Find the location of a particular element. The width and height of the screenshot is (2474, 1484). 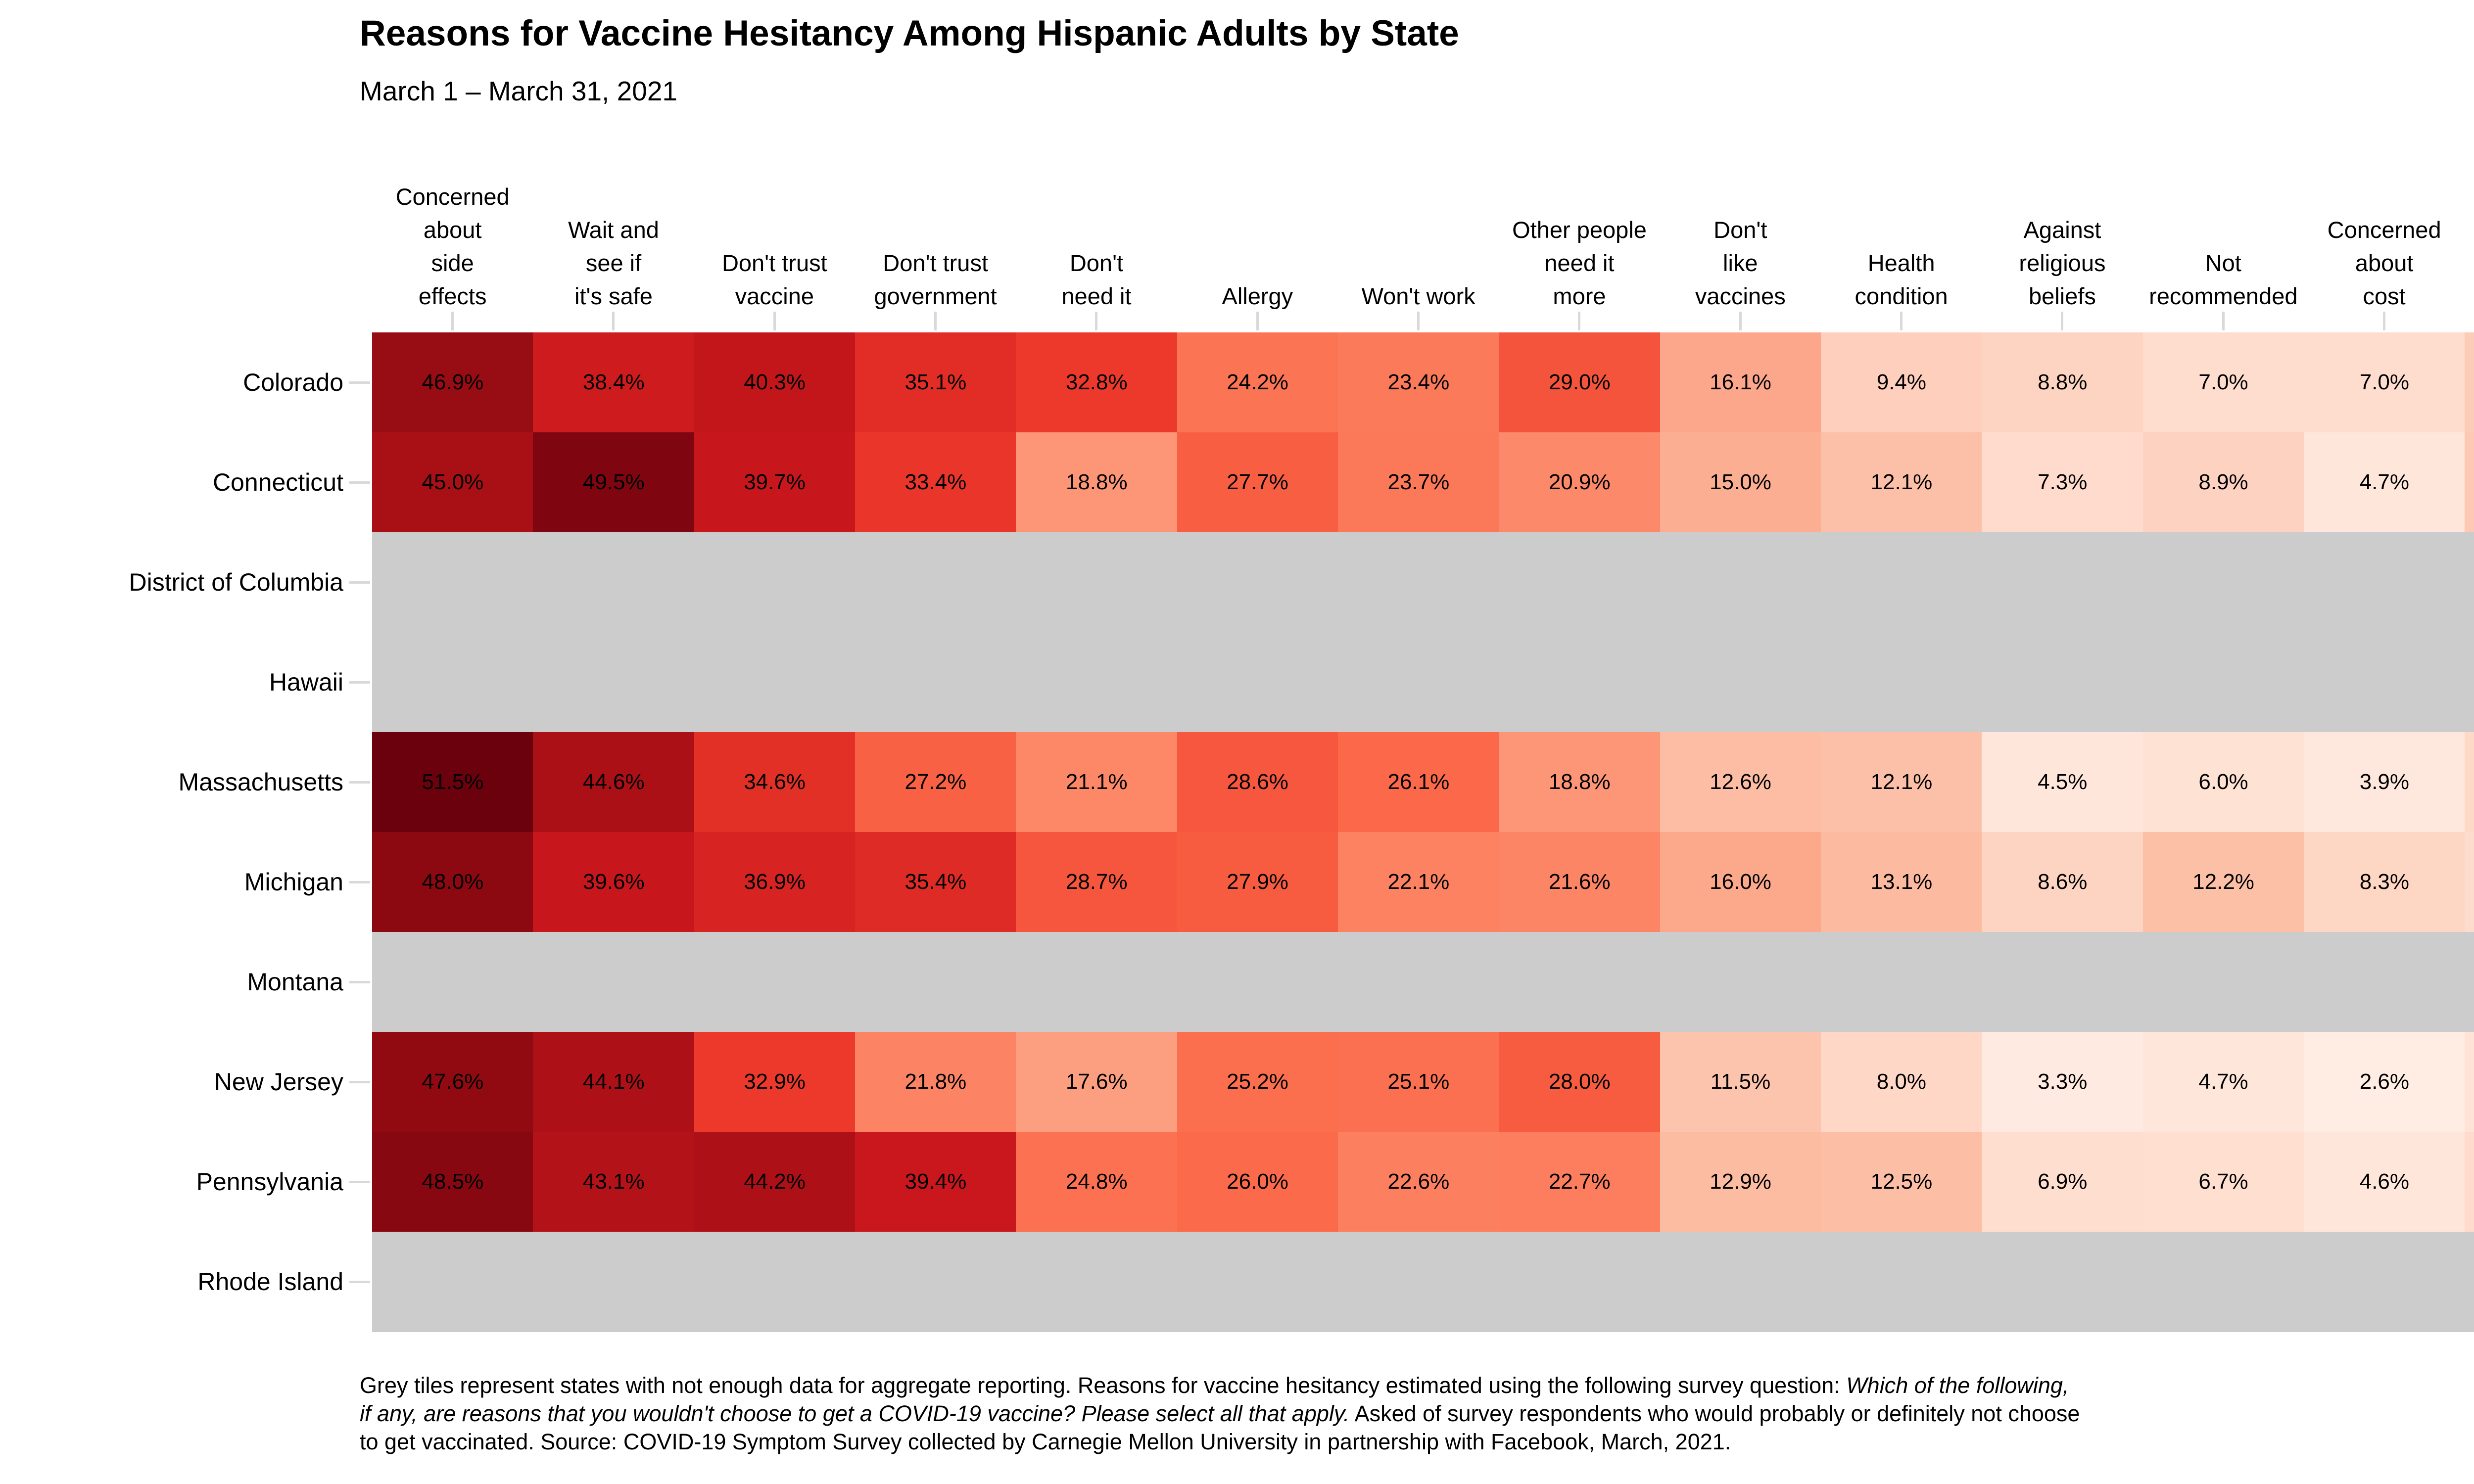

no-data-row-hawaii is located at coordinates (1423, 682).